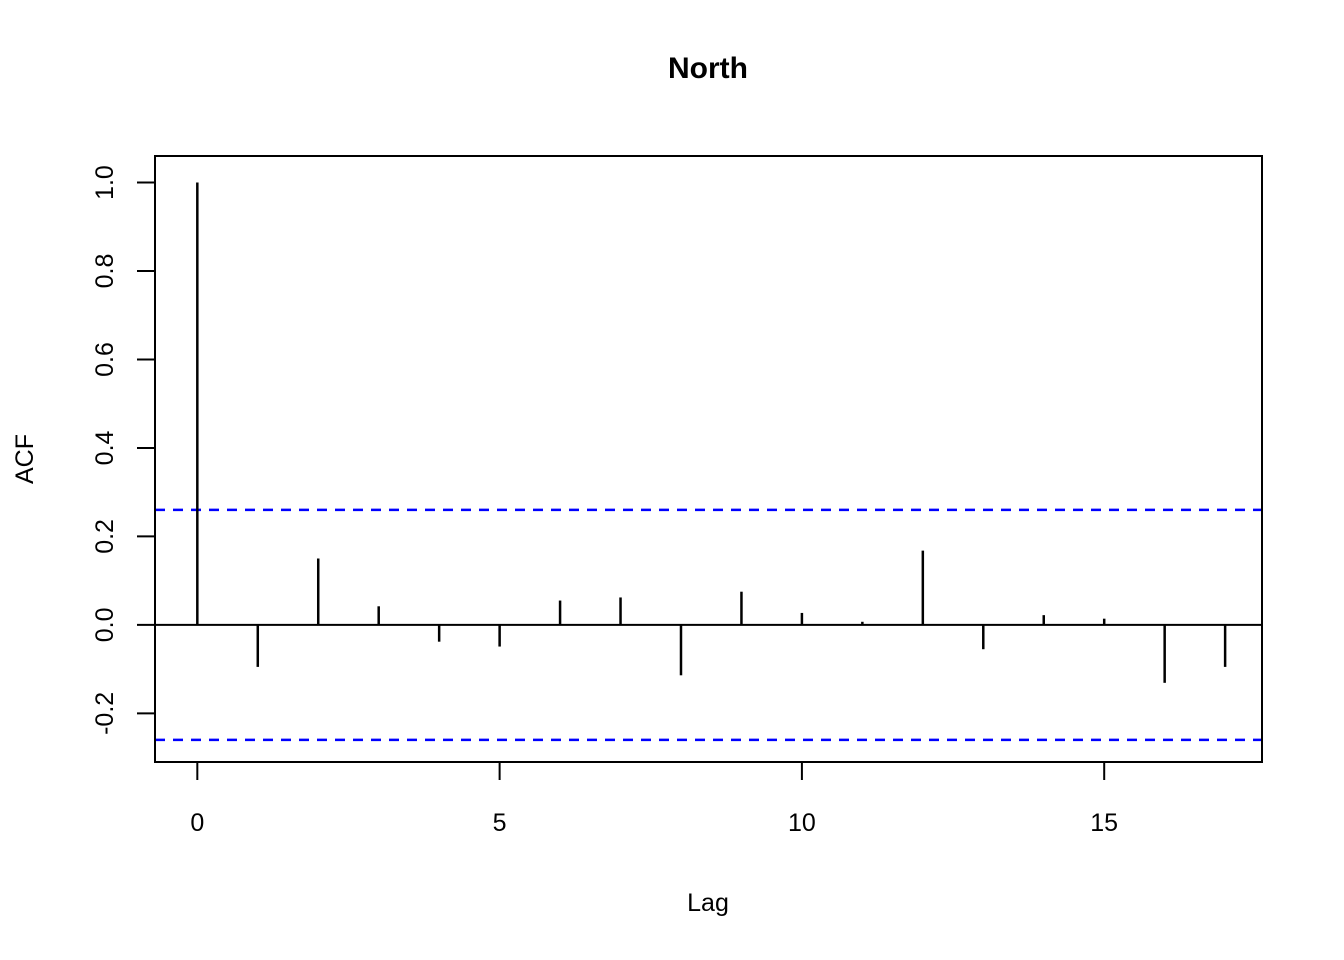 This screenshot has height=960, width=1344. What do you see at coordinates (25, 459) in the screenshot?
I see `y-axis-label: ACF` at bounding box center [25, 459].